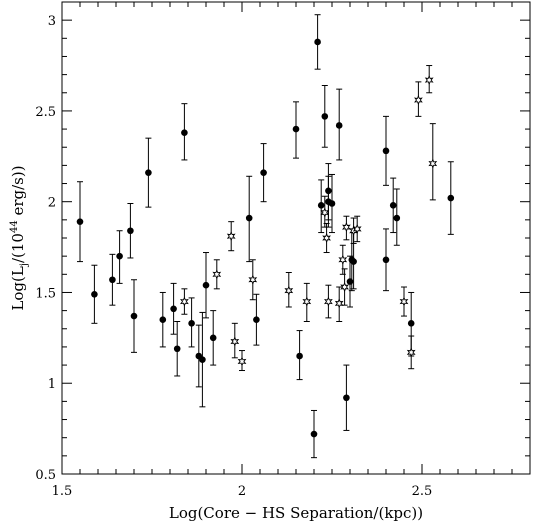 The image size is (535, 523). What do you see at coordinates (242, 491) in the screenshot?
I see `x-tick-label: 2` at bounding box center [242, 491].